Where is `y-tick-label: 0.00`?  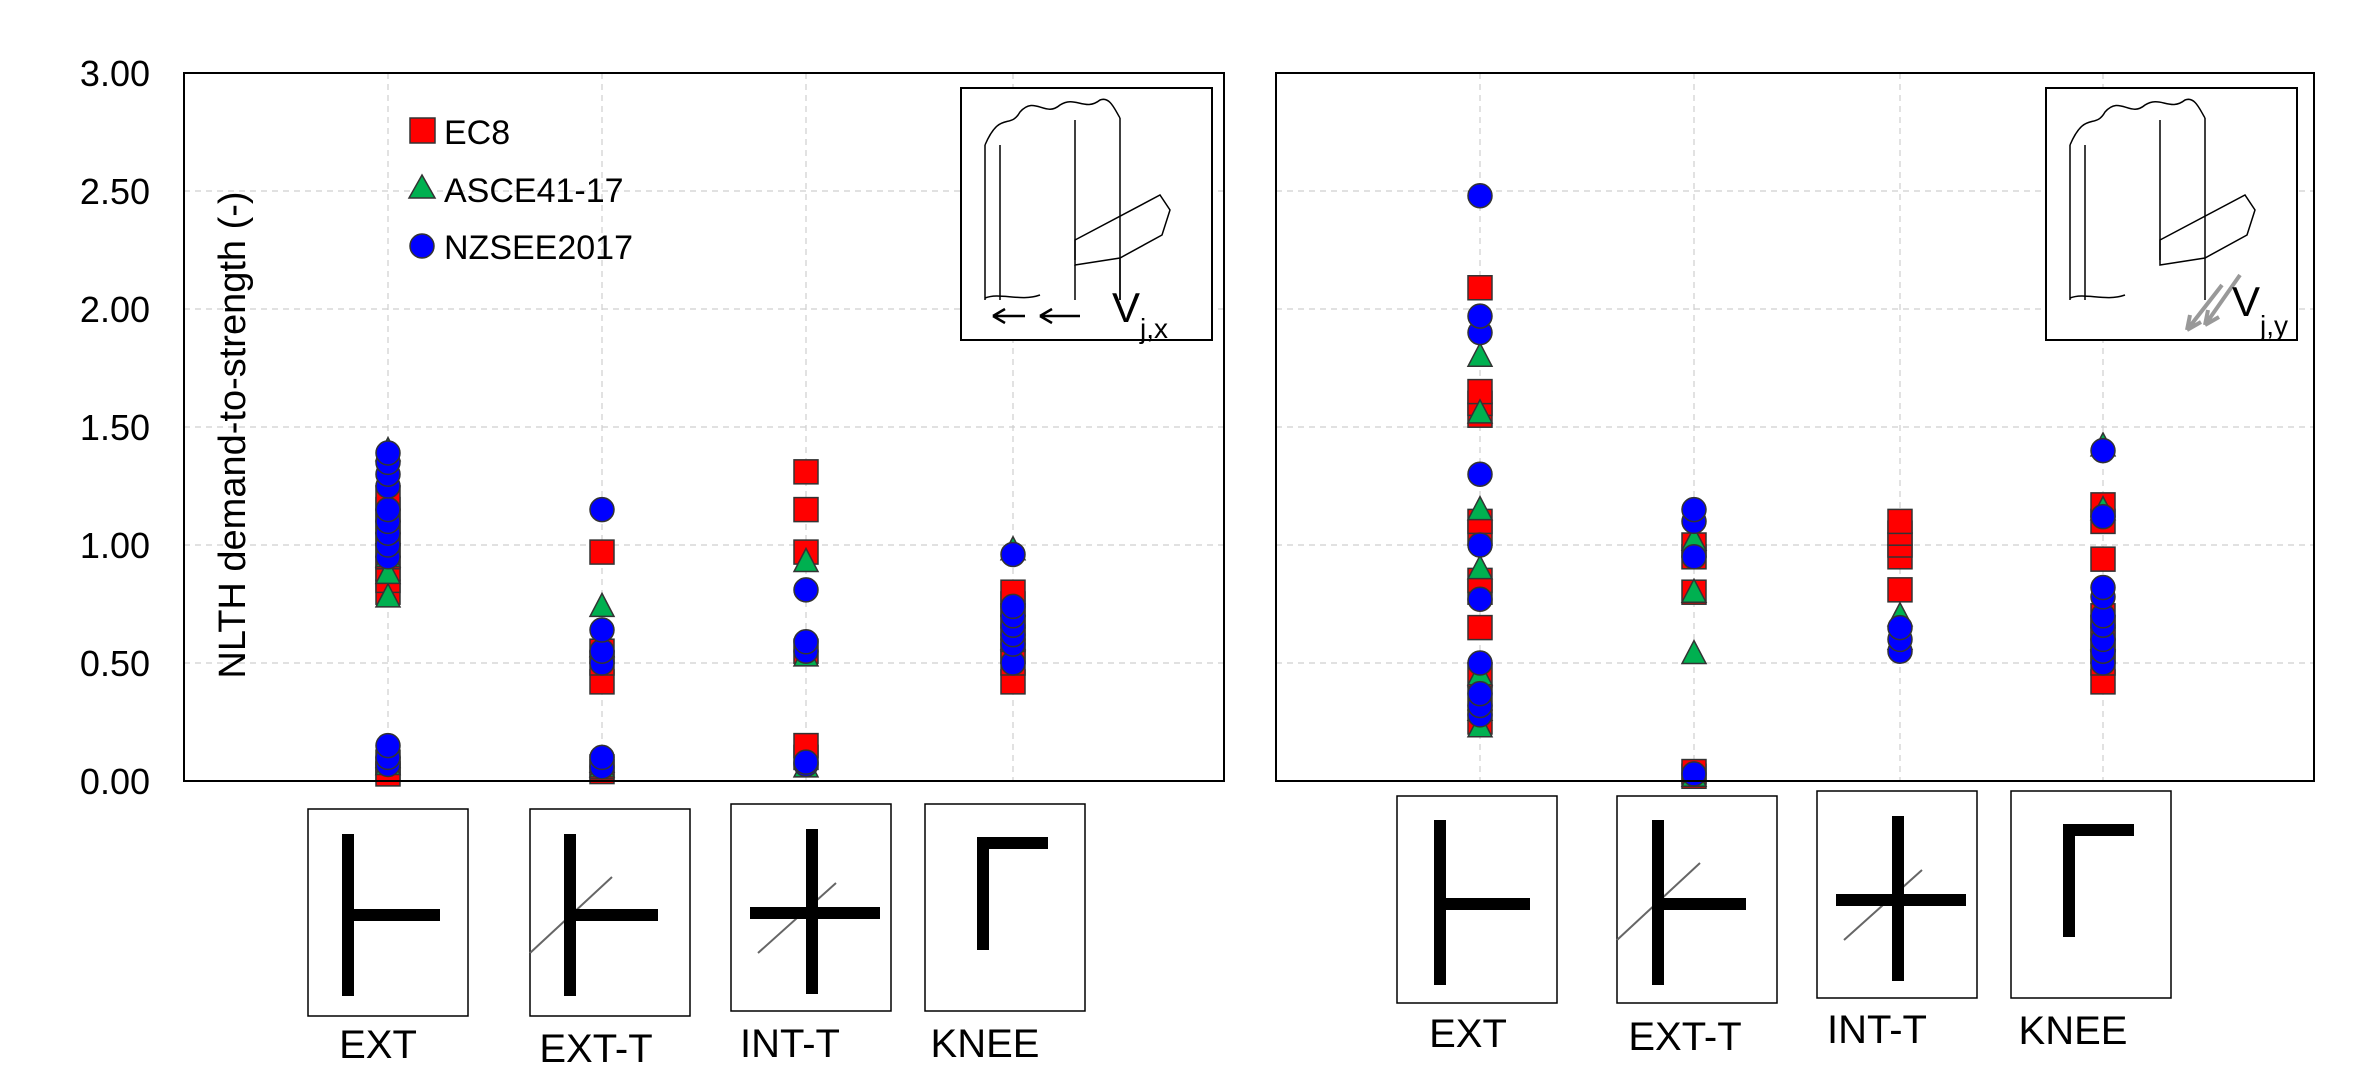 y-tick-label: 0.00 is located at coordinates (115, 781).